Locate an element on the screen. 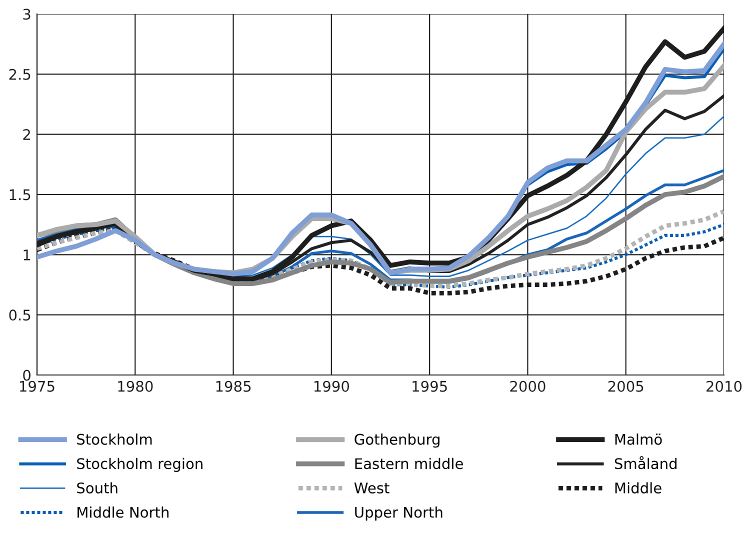  x-tick-label: 2005 is located at coordinates (626, 386).